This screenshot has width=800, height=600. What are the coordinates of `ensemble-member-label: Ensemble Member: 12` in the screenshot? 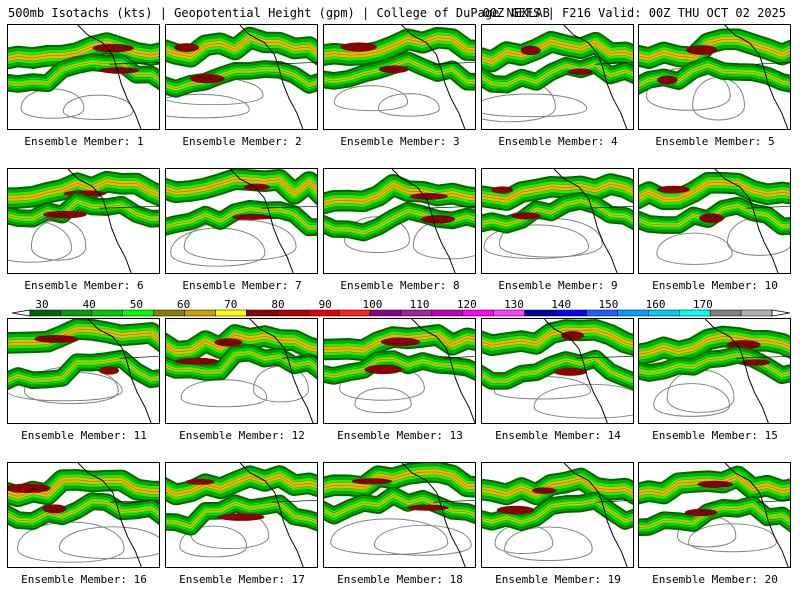 It's located at (242, 435).